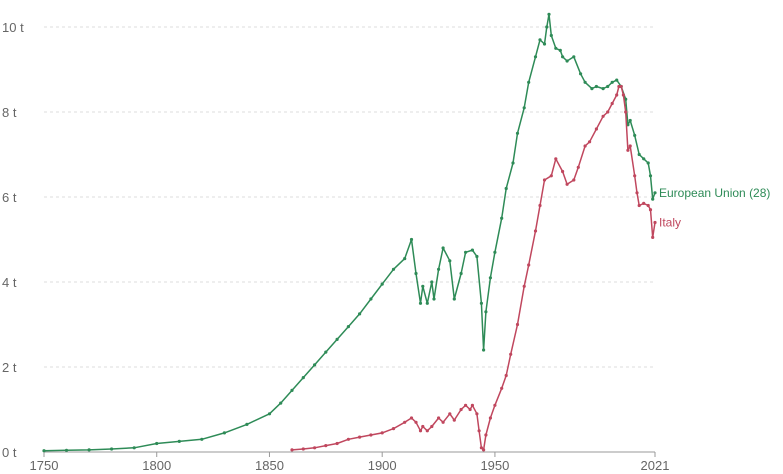 The height and width of the screenshot is (474, 783). What do you see at coordinates (9, 282) in the screenshot?
I see `y-tick-label: 4 t` at bounding box center [9, 282].